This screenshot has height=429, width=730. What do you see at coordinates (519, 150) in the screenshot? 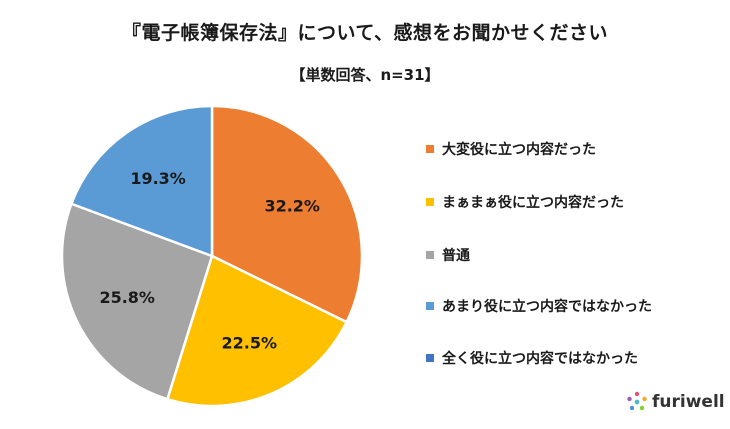
I see `legend-label: 大変役に立つ内容だった` at bounding box center [519, 150].